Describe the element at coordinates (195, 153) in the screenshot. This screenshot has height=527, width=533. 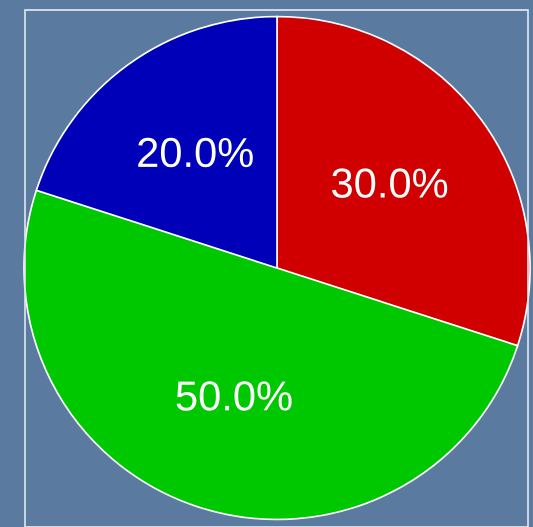
I see `data-label: 20.0%` at that location.